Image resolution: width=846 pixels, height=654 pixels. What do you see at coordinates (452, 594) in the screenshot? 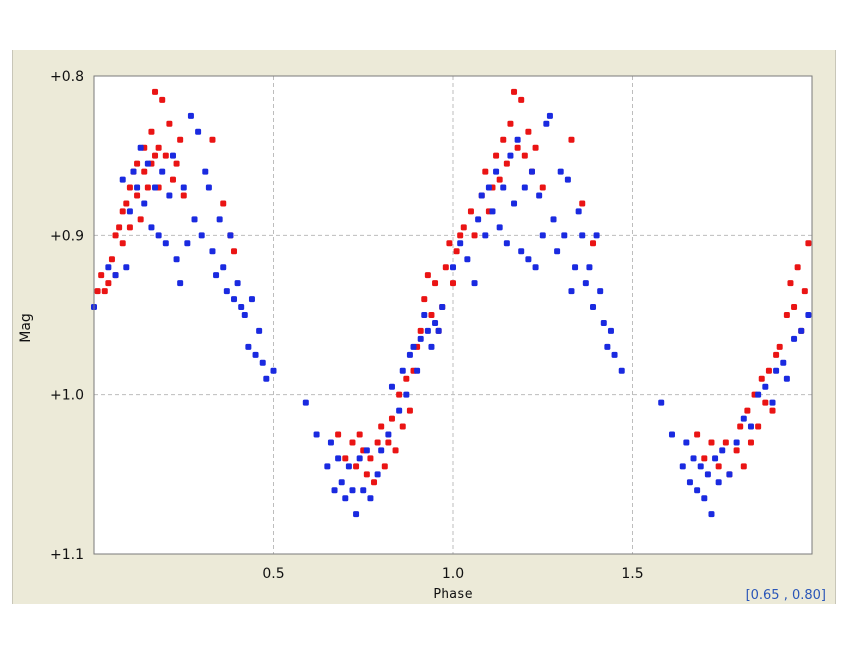
I see `x-axis-label: Phase` at bounding box center [452, 594].